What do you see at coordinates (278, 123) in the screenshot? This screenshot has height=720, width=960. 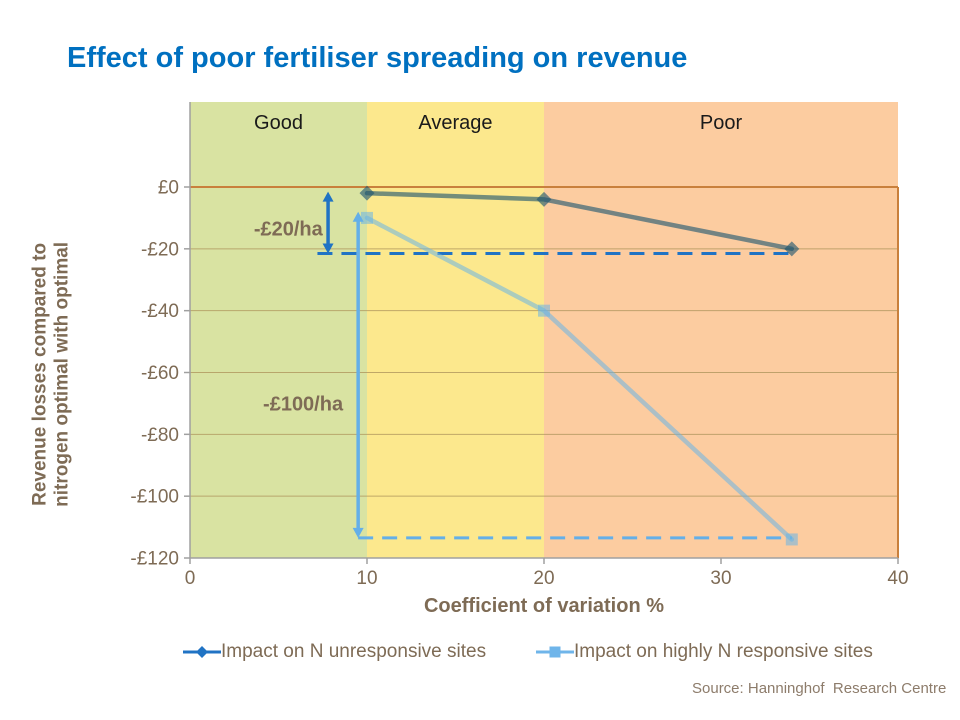 I see `zone-label-good: Good` at bounding box center [278, 123].